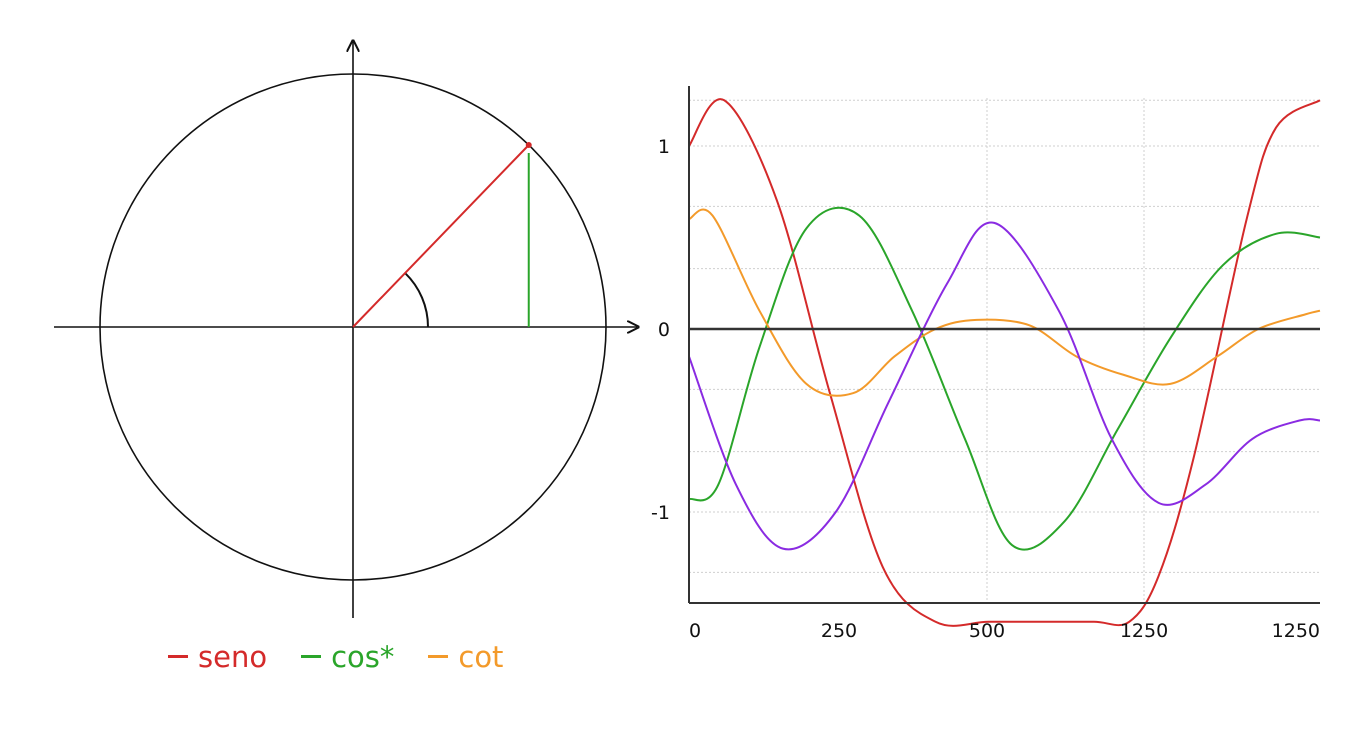 The image size is (1358, 752). What do you see at coordinates (481, 657) in the screenshot?
I see `legend-label: cot` at bounding box center [481, 657].